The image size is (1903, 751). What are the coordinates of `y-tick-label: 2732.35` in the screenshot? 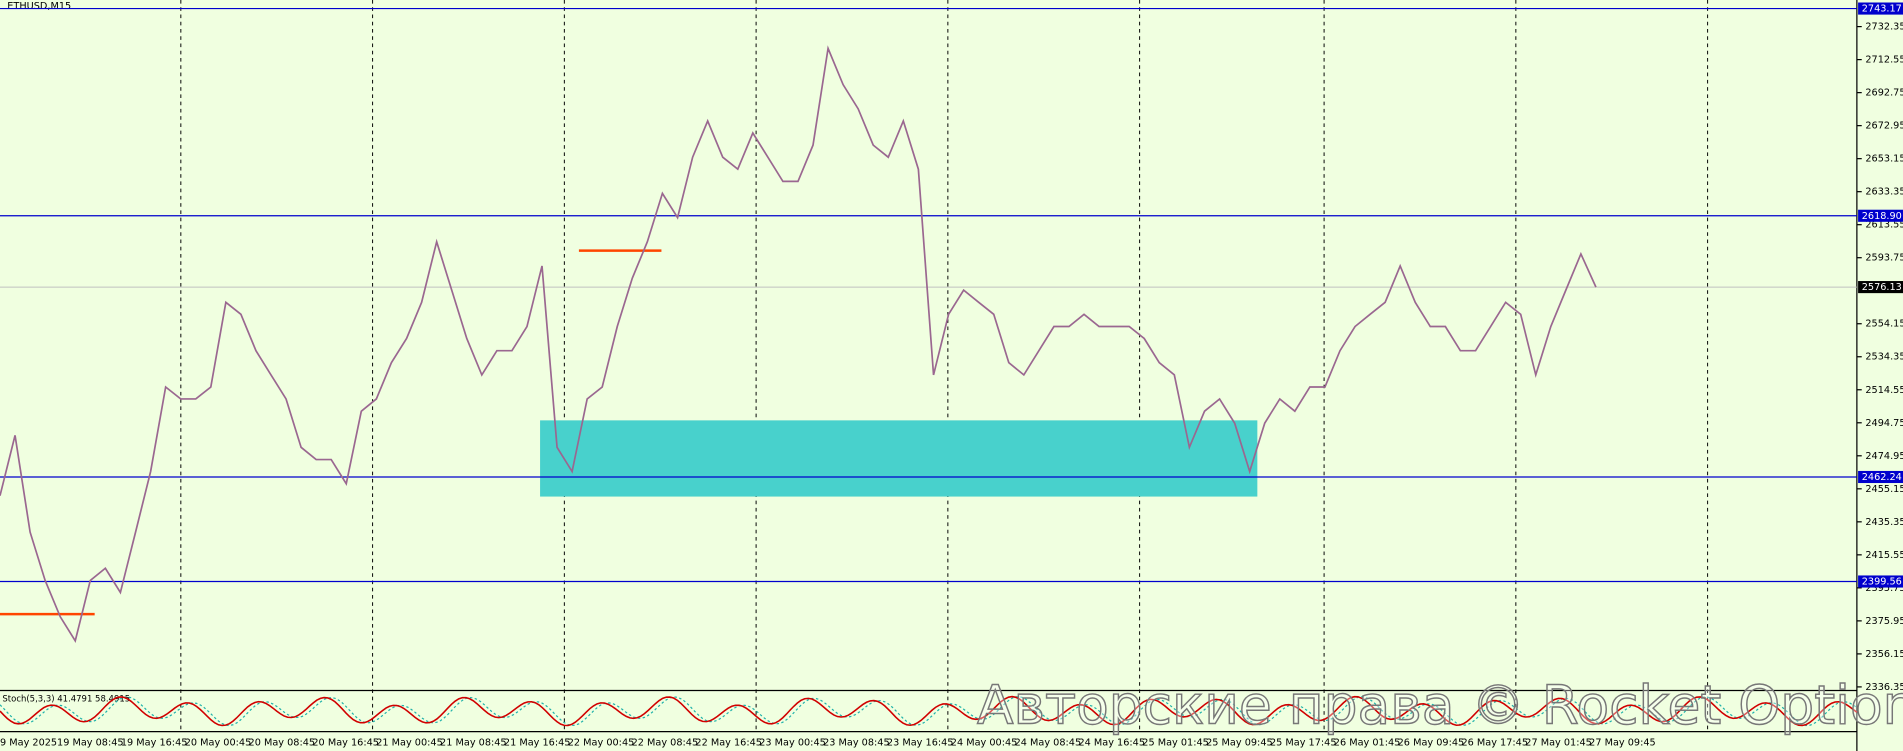 It's located at (1884, 27).